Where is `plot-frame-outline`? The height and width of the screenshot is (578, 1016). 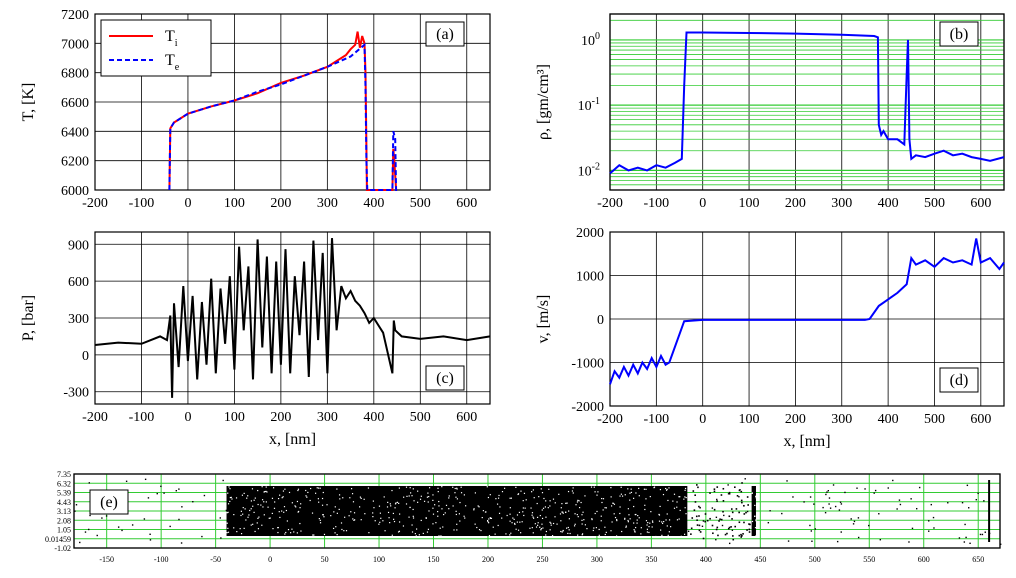
plot-frame-outline is located at coordinates (537, 511).